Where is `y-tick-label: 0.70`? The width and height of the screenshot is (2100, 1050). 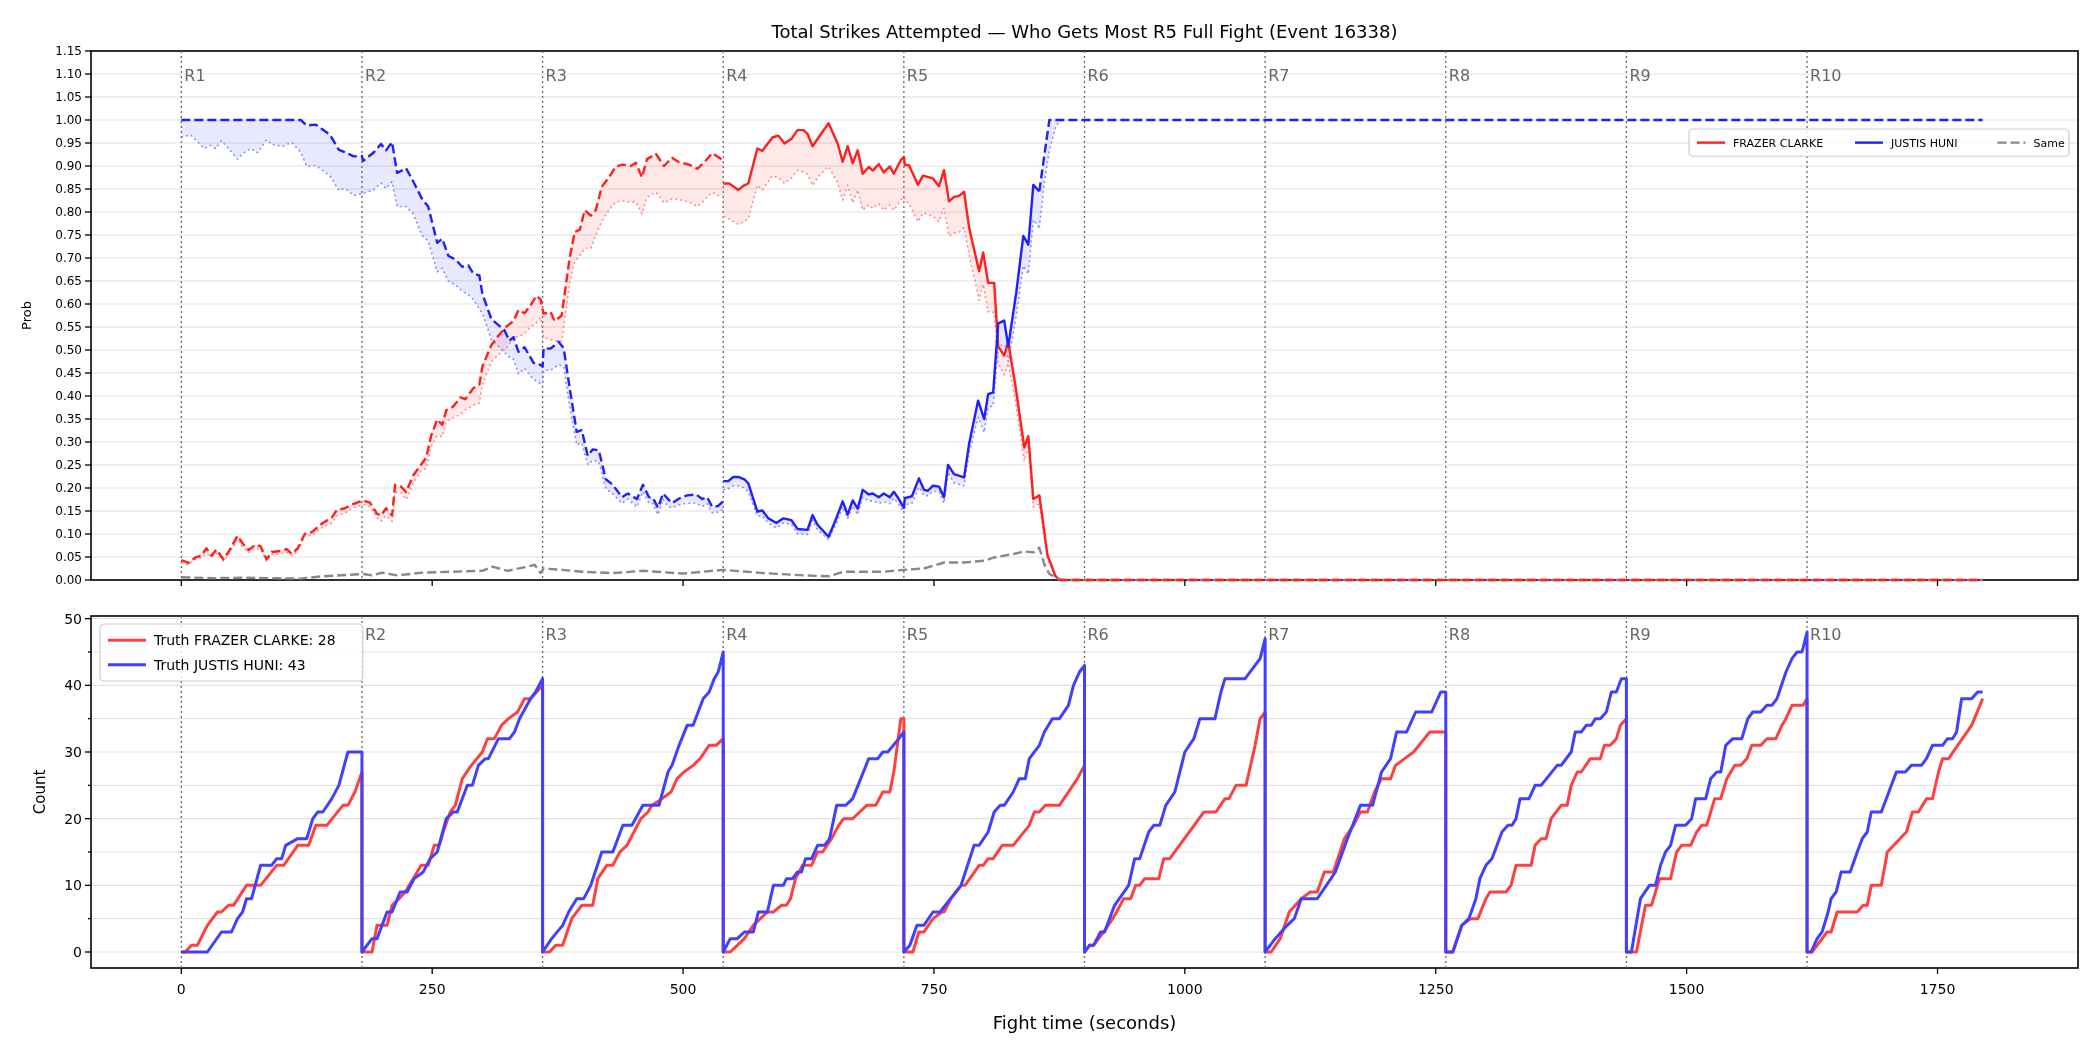
y-tick-label: 0.70 is located at coordinates (68, 258).